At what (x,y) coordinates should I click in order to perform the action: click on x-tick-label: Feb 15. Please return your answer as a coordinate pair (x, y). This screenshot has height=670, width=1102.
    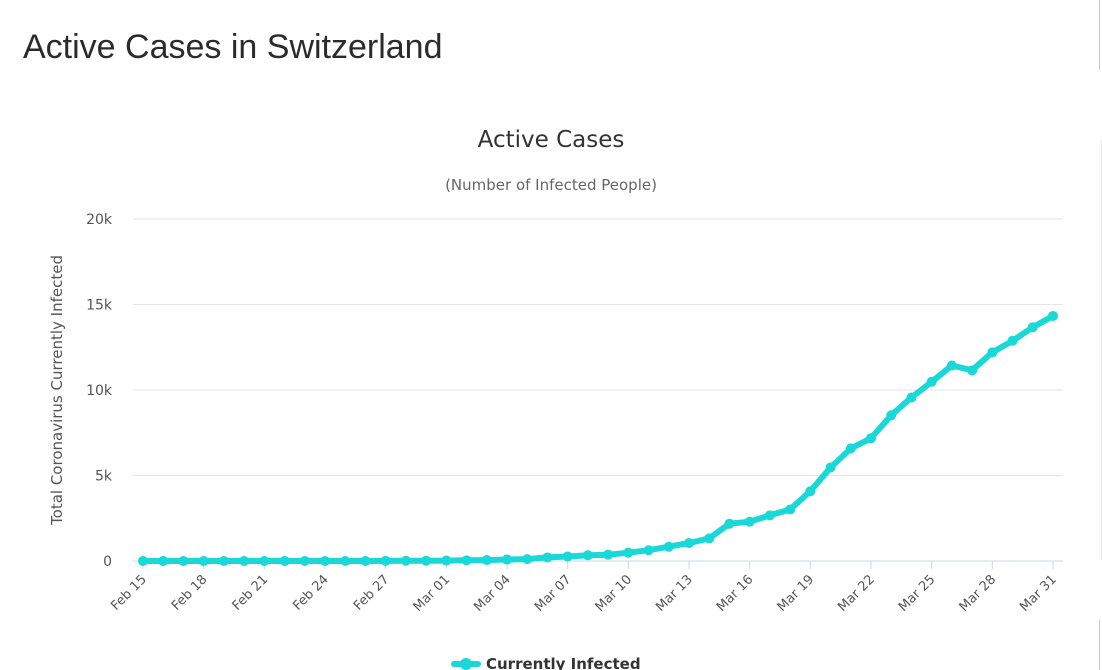
    Looking at the image, I should click on (129, 593).